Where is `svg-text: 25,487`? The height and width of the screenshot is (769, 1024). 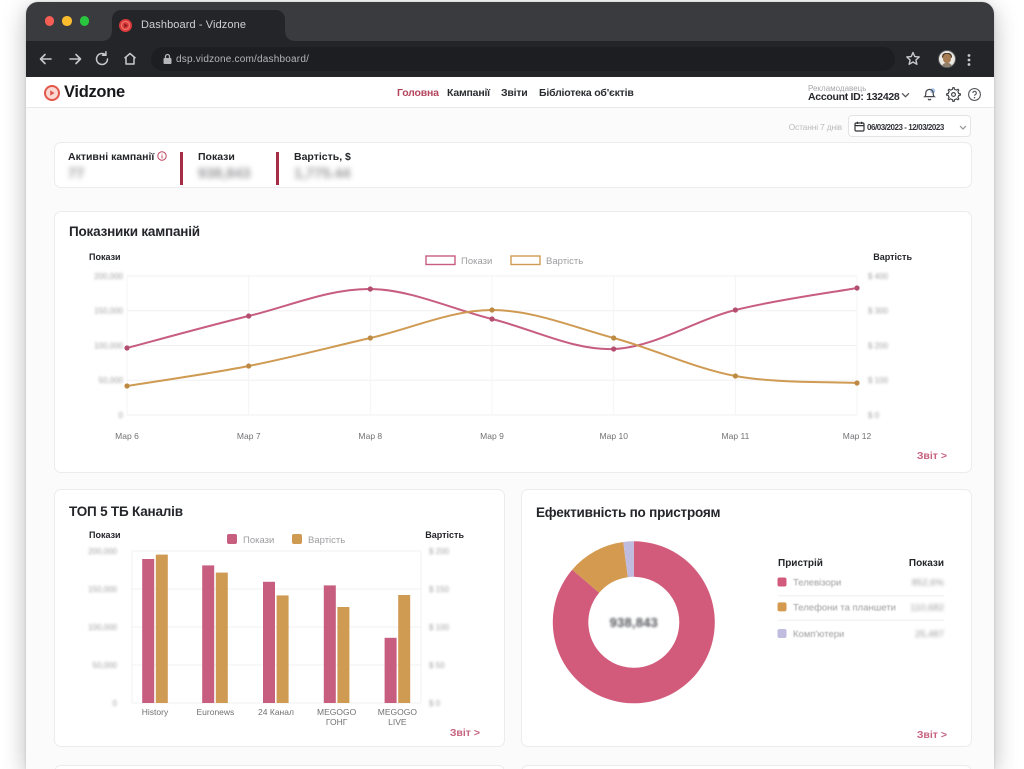
svg-text: 25,487 is located at coordinates (929, 634).